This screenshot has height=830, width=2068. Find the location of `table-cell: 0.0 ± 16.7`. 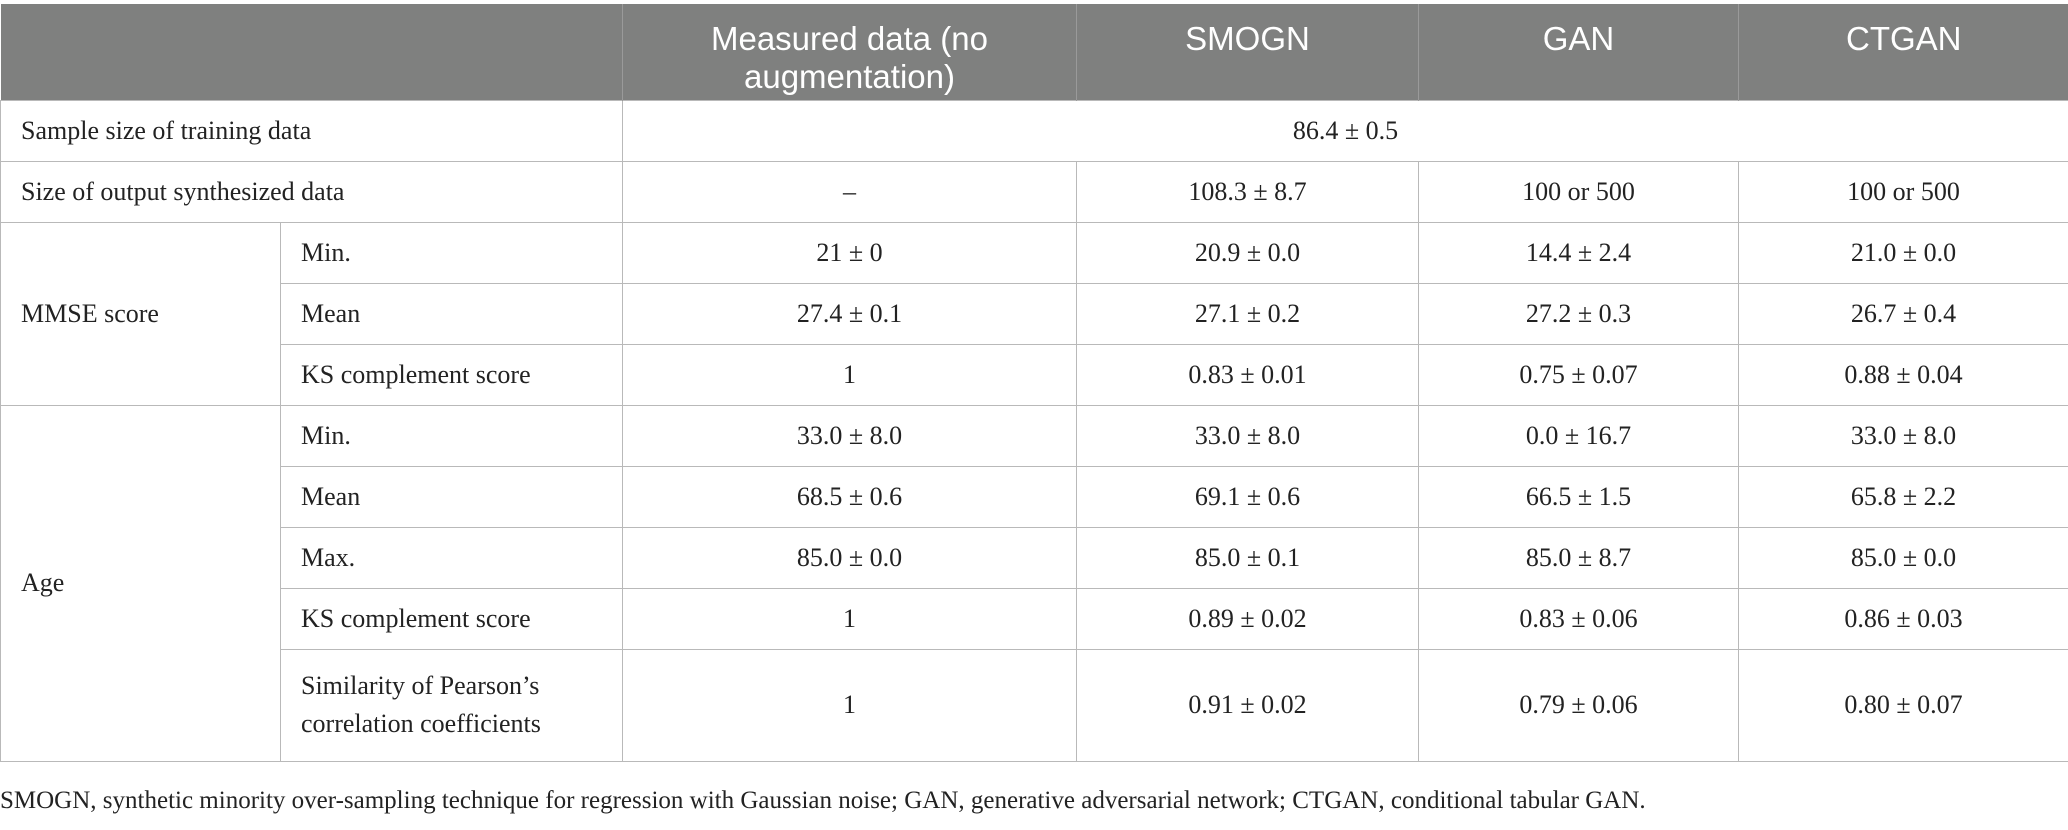

table-cell: 0.0 ± 16.7 is located at coordinates (1578, 435).